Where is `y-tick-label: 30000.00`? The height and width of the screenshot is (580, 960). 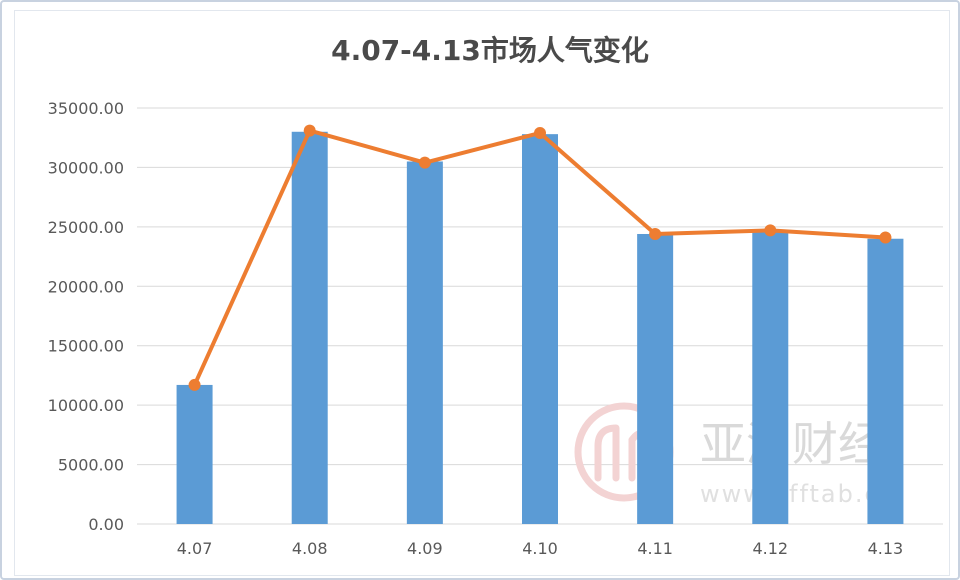
y-tick-label: 30000.00 is located at coordinates (86, 167).